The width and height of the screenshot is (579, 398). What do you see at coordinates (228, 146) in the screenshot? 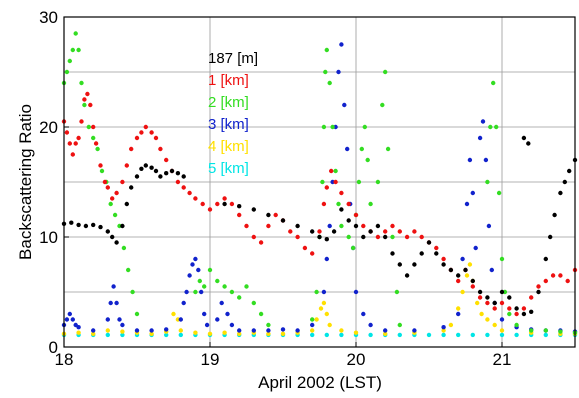
I see `legend-entry: 4 [km]` at bounding box center [228, 146].